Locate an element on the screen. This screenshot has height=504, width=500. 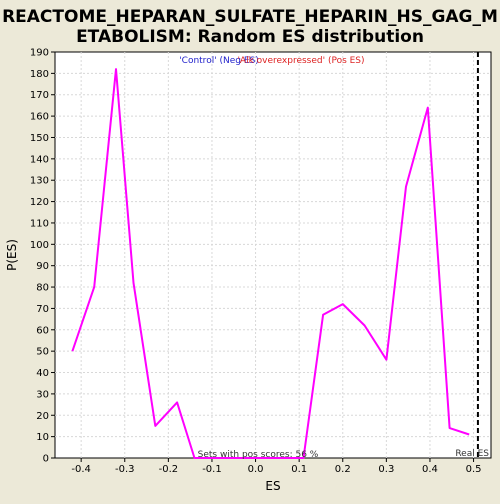
x-tick-label: 0.3 is located at coordinates (386, 469).